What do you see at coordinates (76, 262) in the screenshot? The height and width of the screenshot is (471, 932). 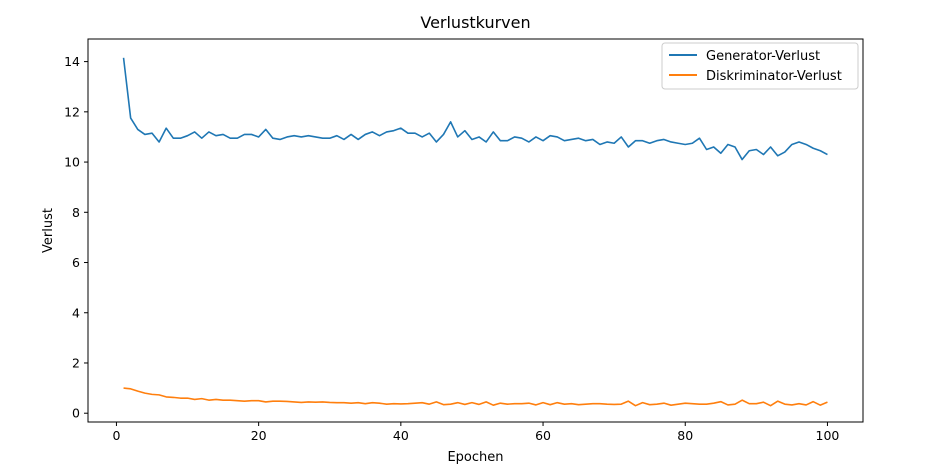 I see `y-tick-label: 6` at bounding box center [76, 262].